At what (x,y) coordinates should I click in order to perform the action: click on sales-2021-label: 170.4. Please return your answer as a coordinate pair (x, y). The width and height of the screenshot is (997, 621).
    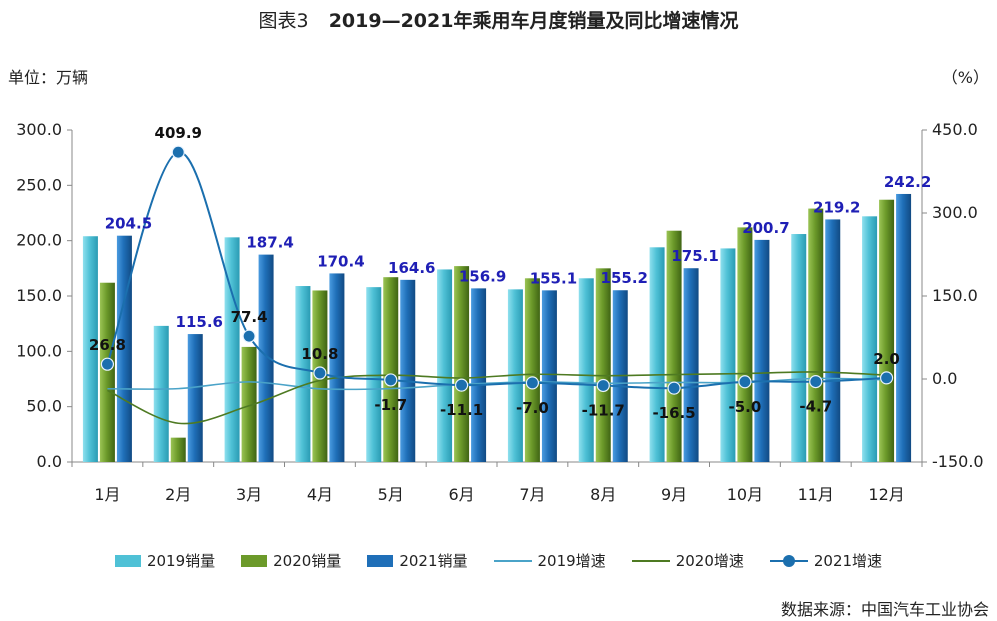
    Looking at the image, I should click on (340, 261).